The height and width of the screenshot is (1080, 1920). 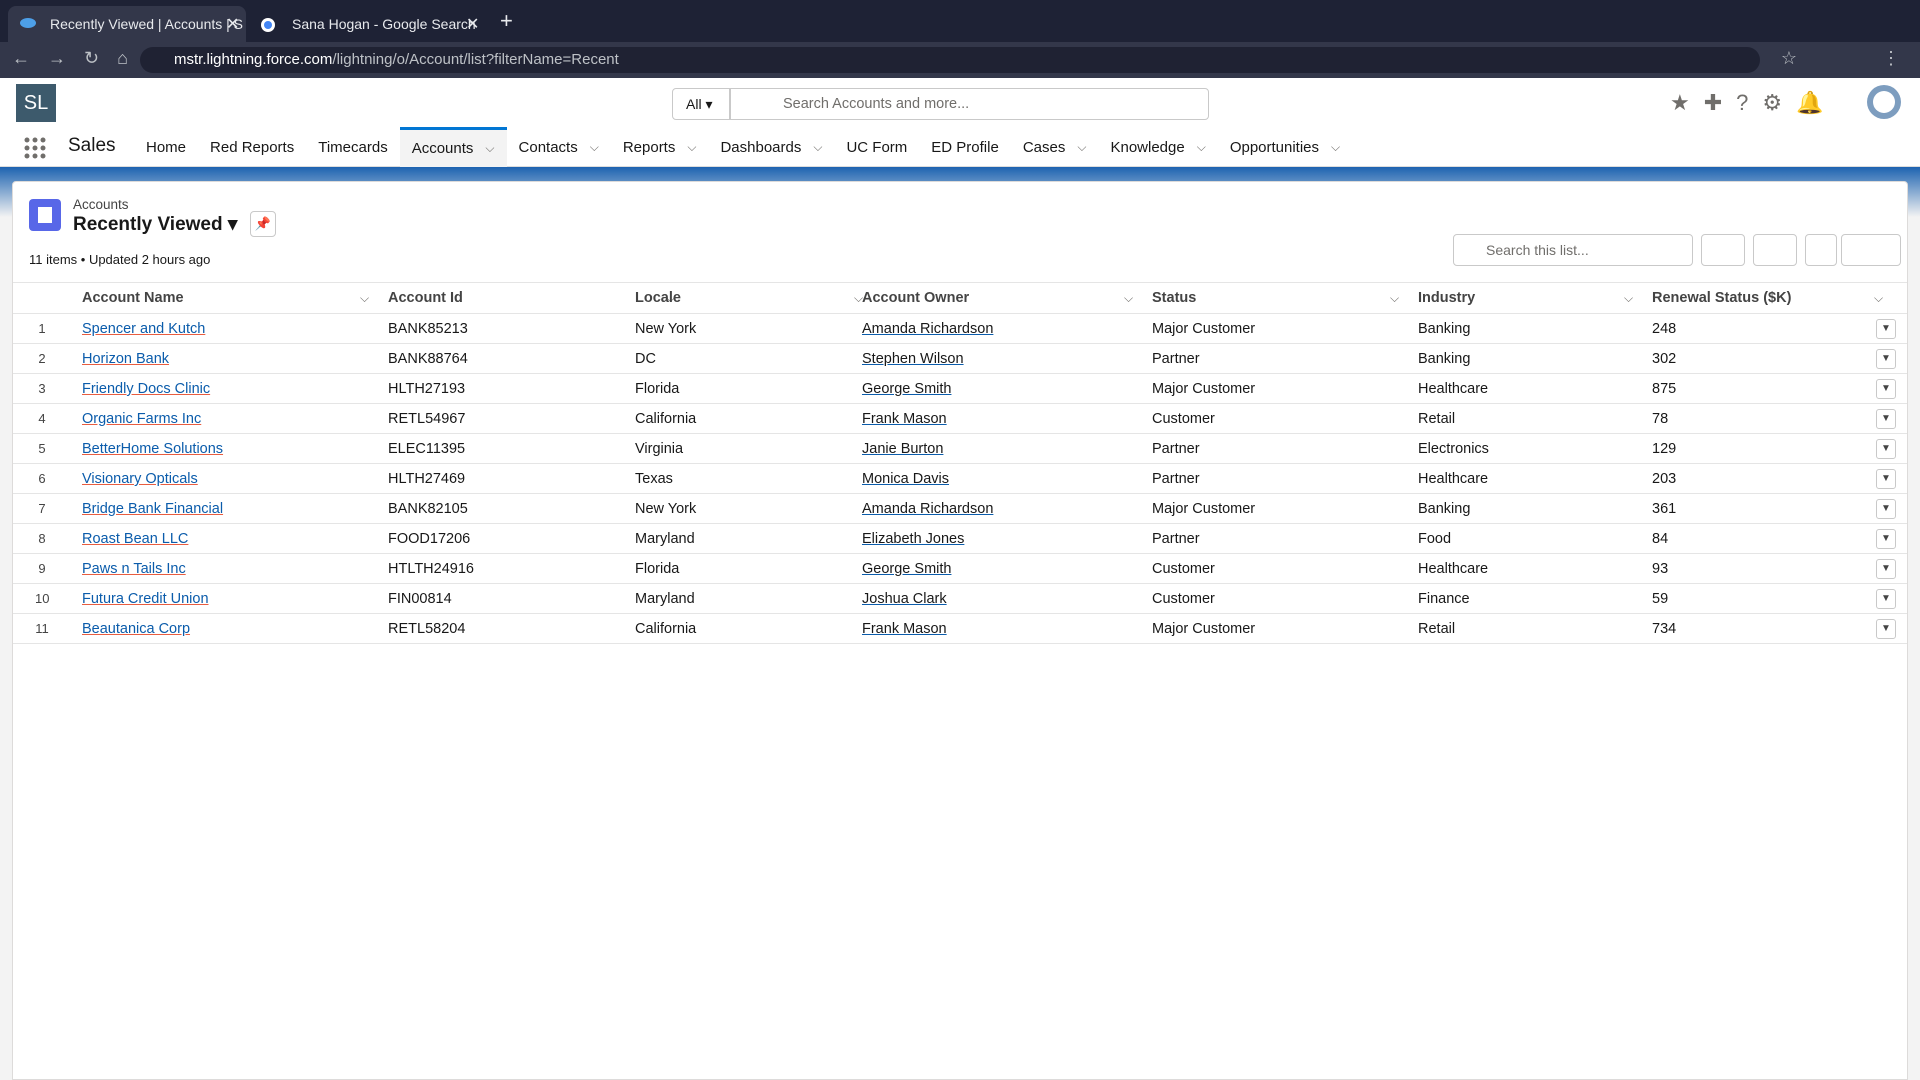 I want to click on browser-menu: ☆ ⋮, so click(x=1840, y=58).